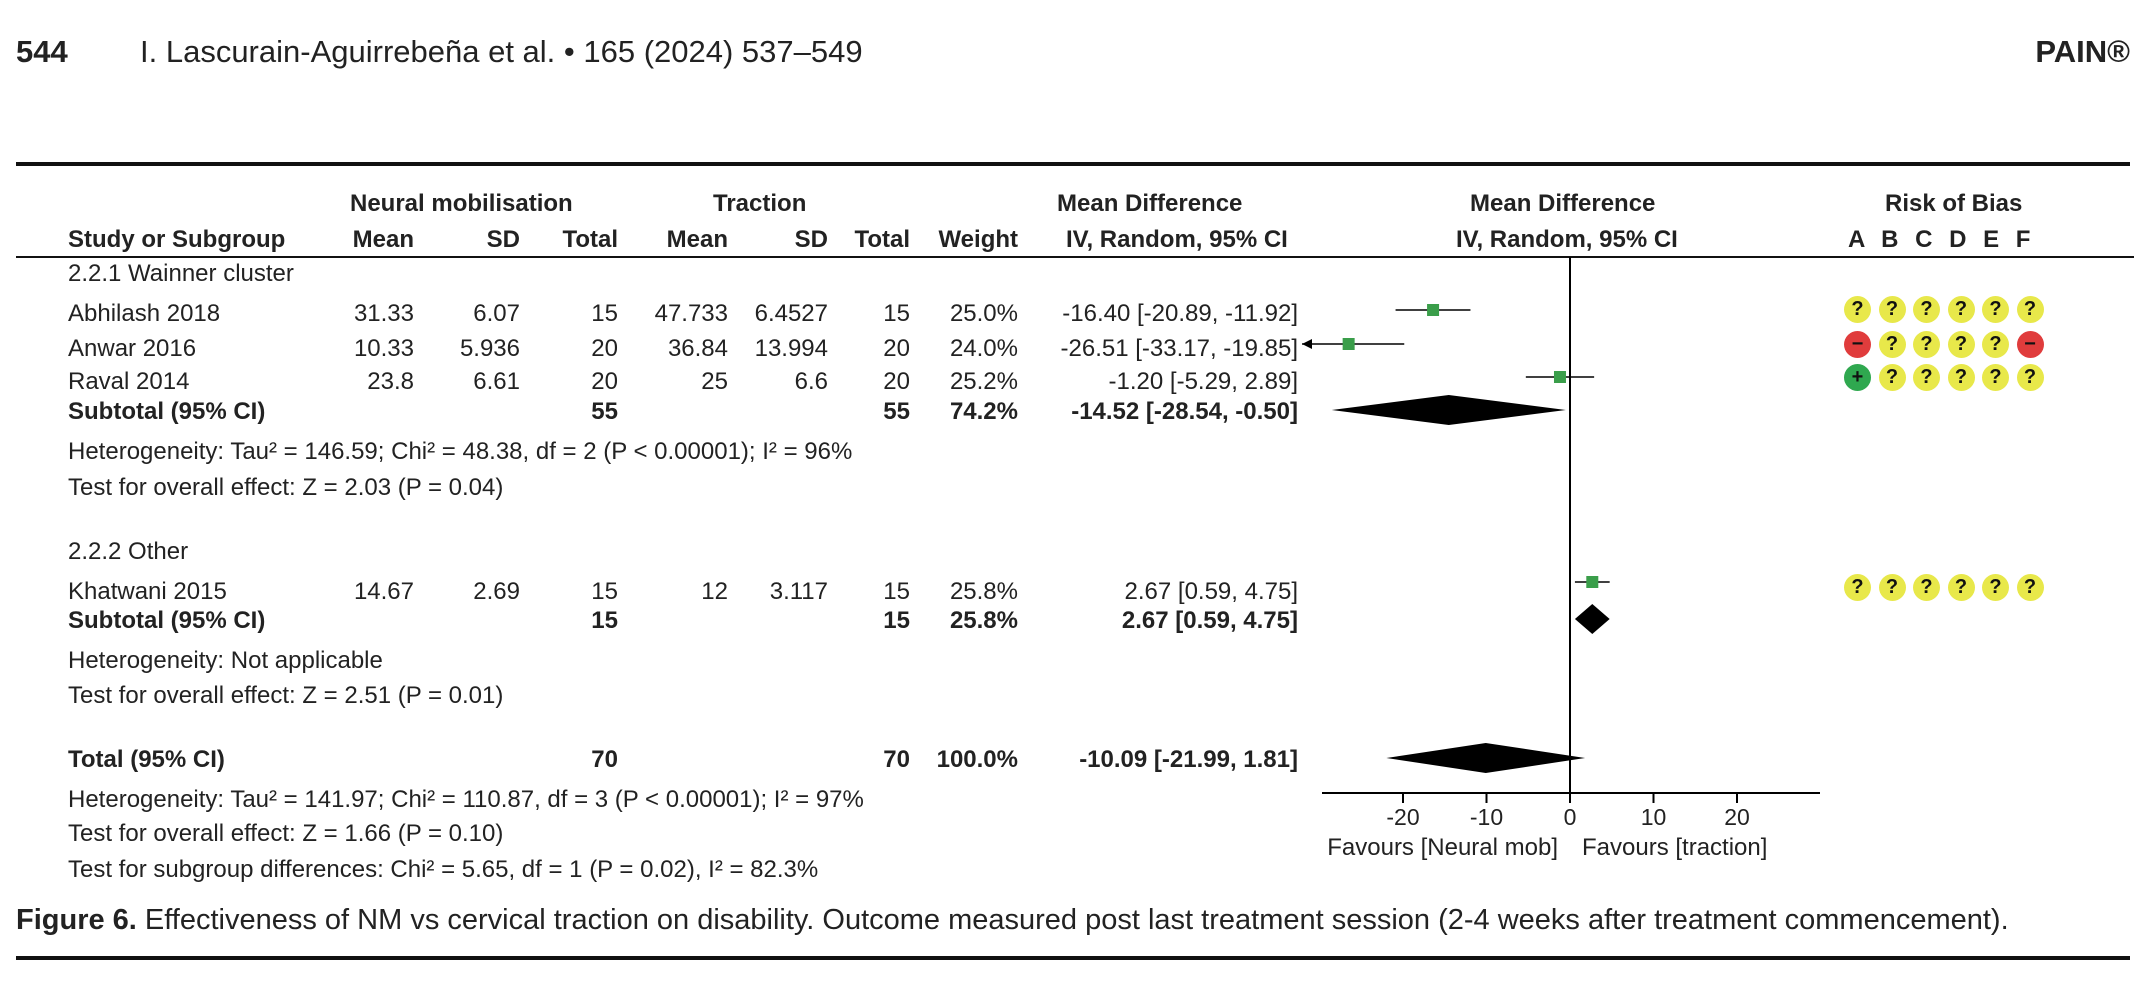 Image resolution: width=2146 pixels, height=984 pixels. I want to click on x-tick-label: 20, so click(1737, 817).